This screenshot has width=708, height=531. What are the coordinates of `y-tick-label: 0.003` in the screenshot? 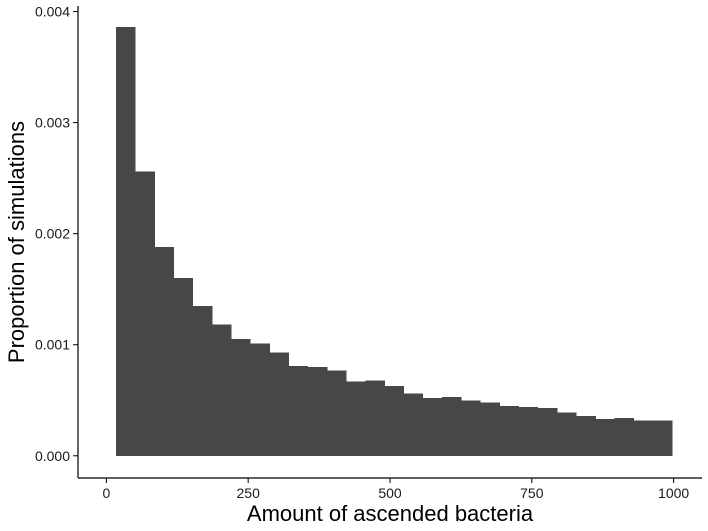 It's located at (52, 123).